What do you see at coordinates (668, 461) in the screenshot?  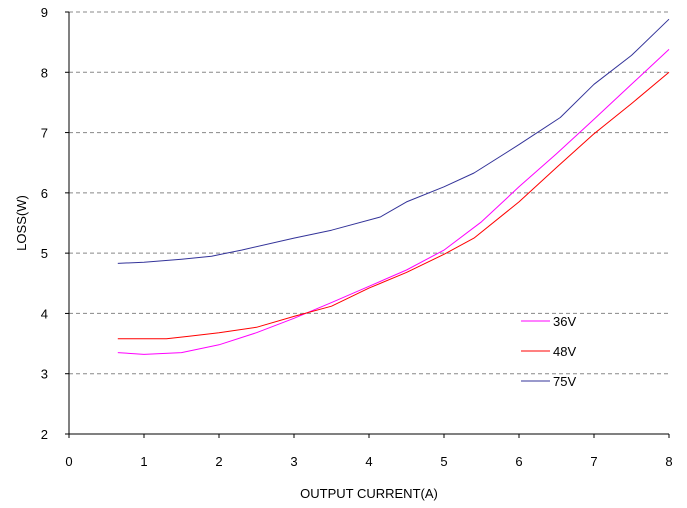 I see `x-tick-label: 8` at bounding box center [668, 461].